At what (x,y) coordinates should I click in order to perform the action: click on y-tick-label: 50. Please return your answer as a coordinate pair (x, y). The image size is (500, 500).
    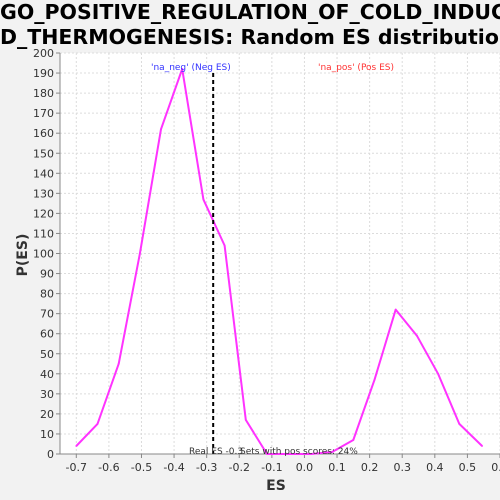
    Looking at the image, I should click on (47, 354).